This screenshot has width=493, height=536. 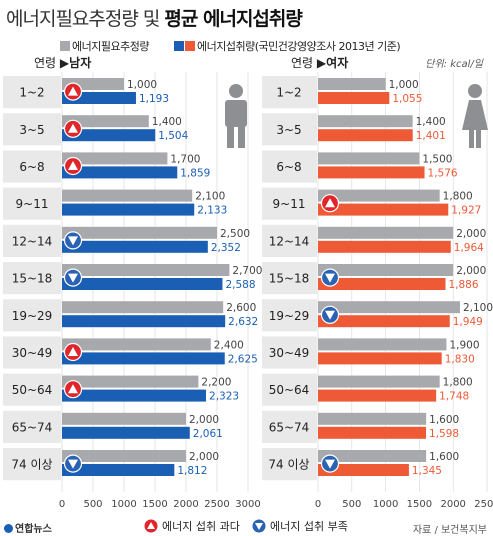 I want to click on male-required-value: 1,700, so click(x=185, y=159).